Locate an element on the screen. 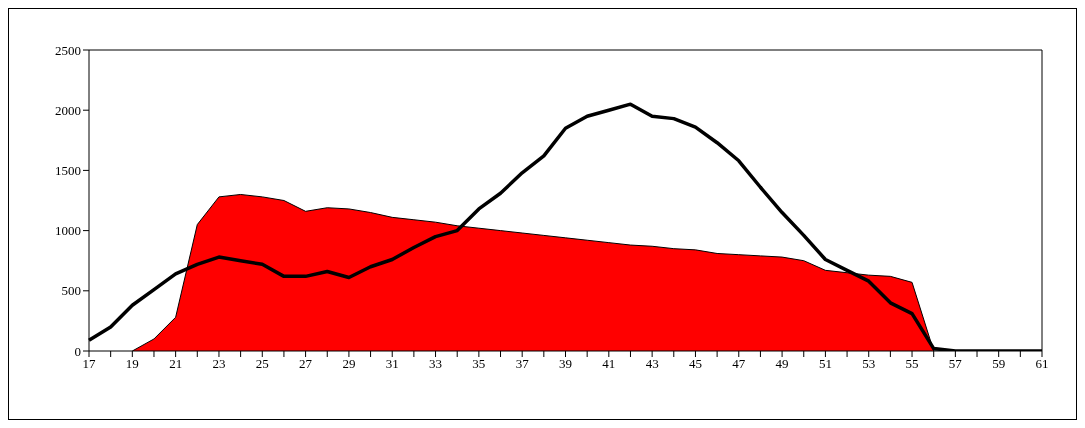 This screenshot has width=1085, height=428. x-tick-label: 17 is located at coordinates (89, 364).